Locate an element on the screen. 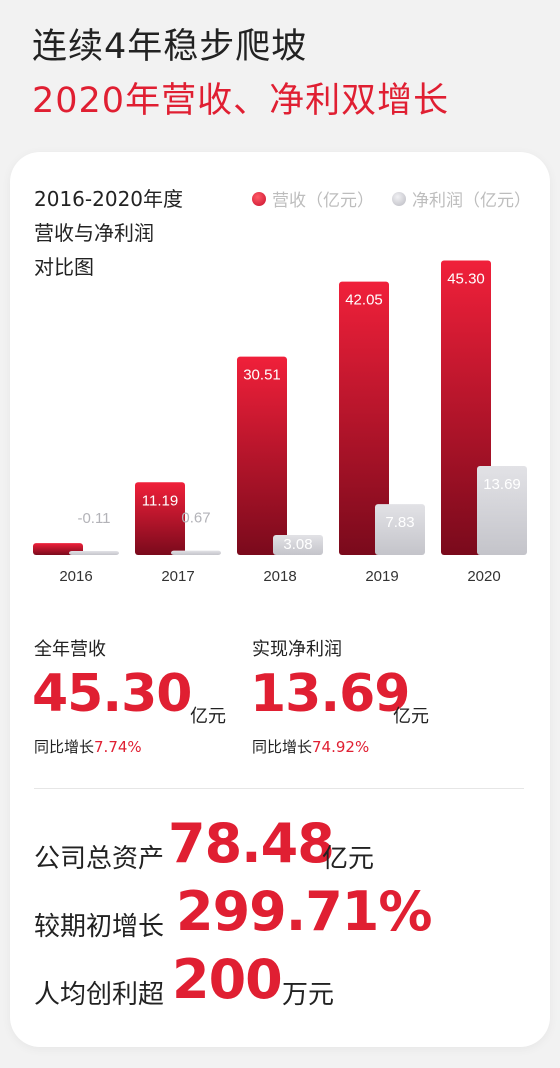 This screenshot has width=560, height=1068. revenue-label: 全年营收 is located at coordinates (70, 649).